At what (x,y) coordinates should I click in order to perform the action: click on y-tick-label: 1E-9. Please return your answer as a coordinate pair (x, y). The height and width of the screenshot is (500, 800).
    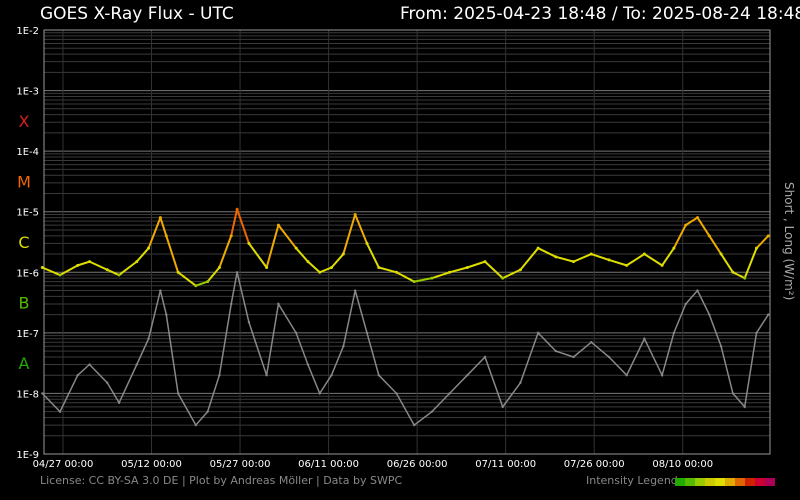
    Looking at the image, I should click on (27, 455).